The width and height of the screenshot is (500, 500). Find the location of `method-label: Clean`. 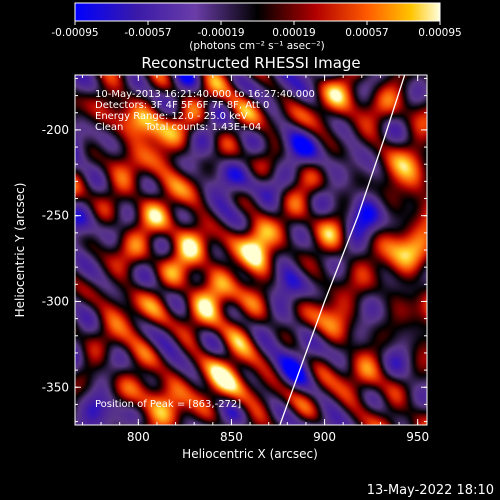

method-label: Clean is located at coordinates (109, 127).